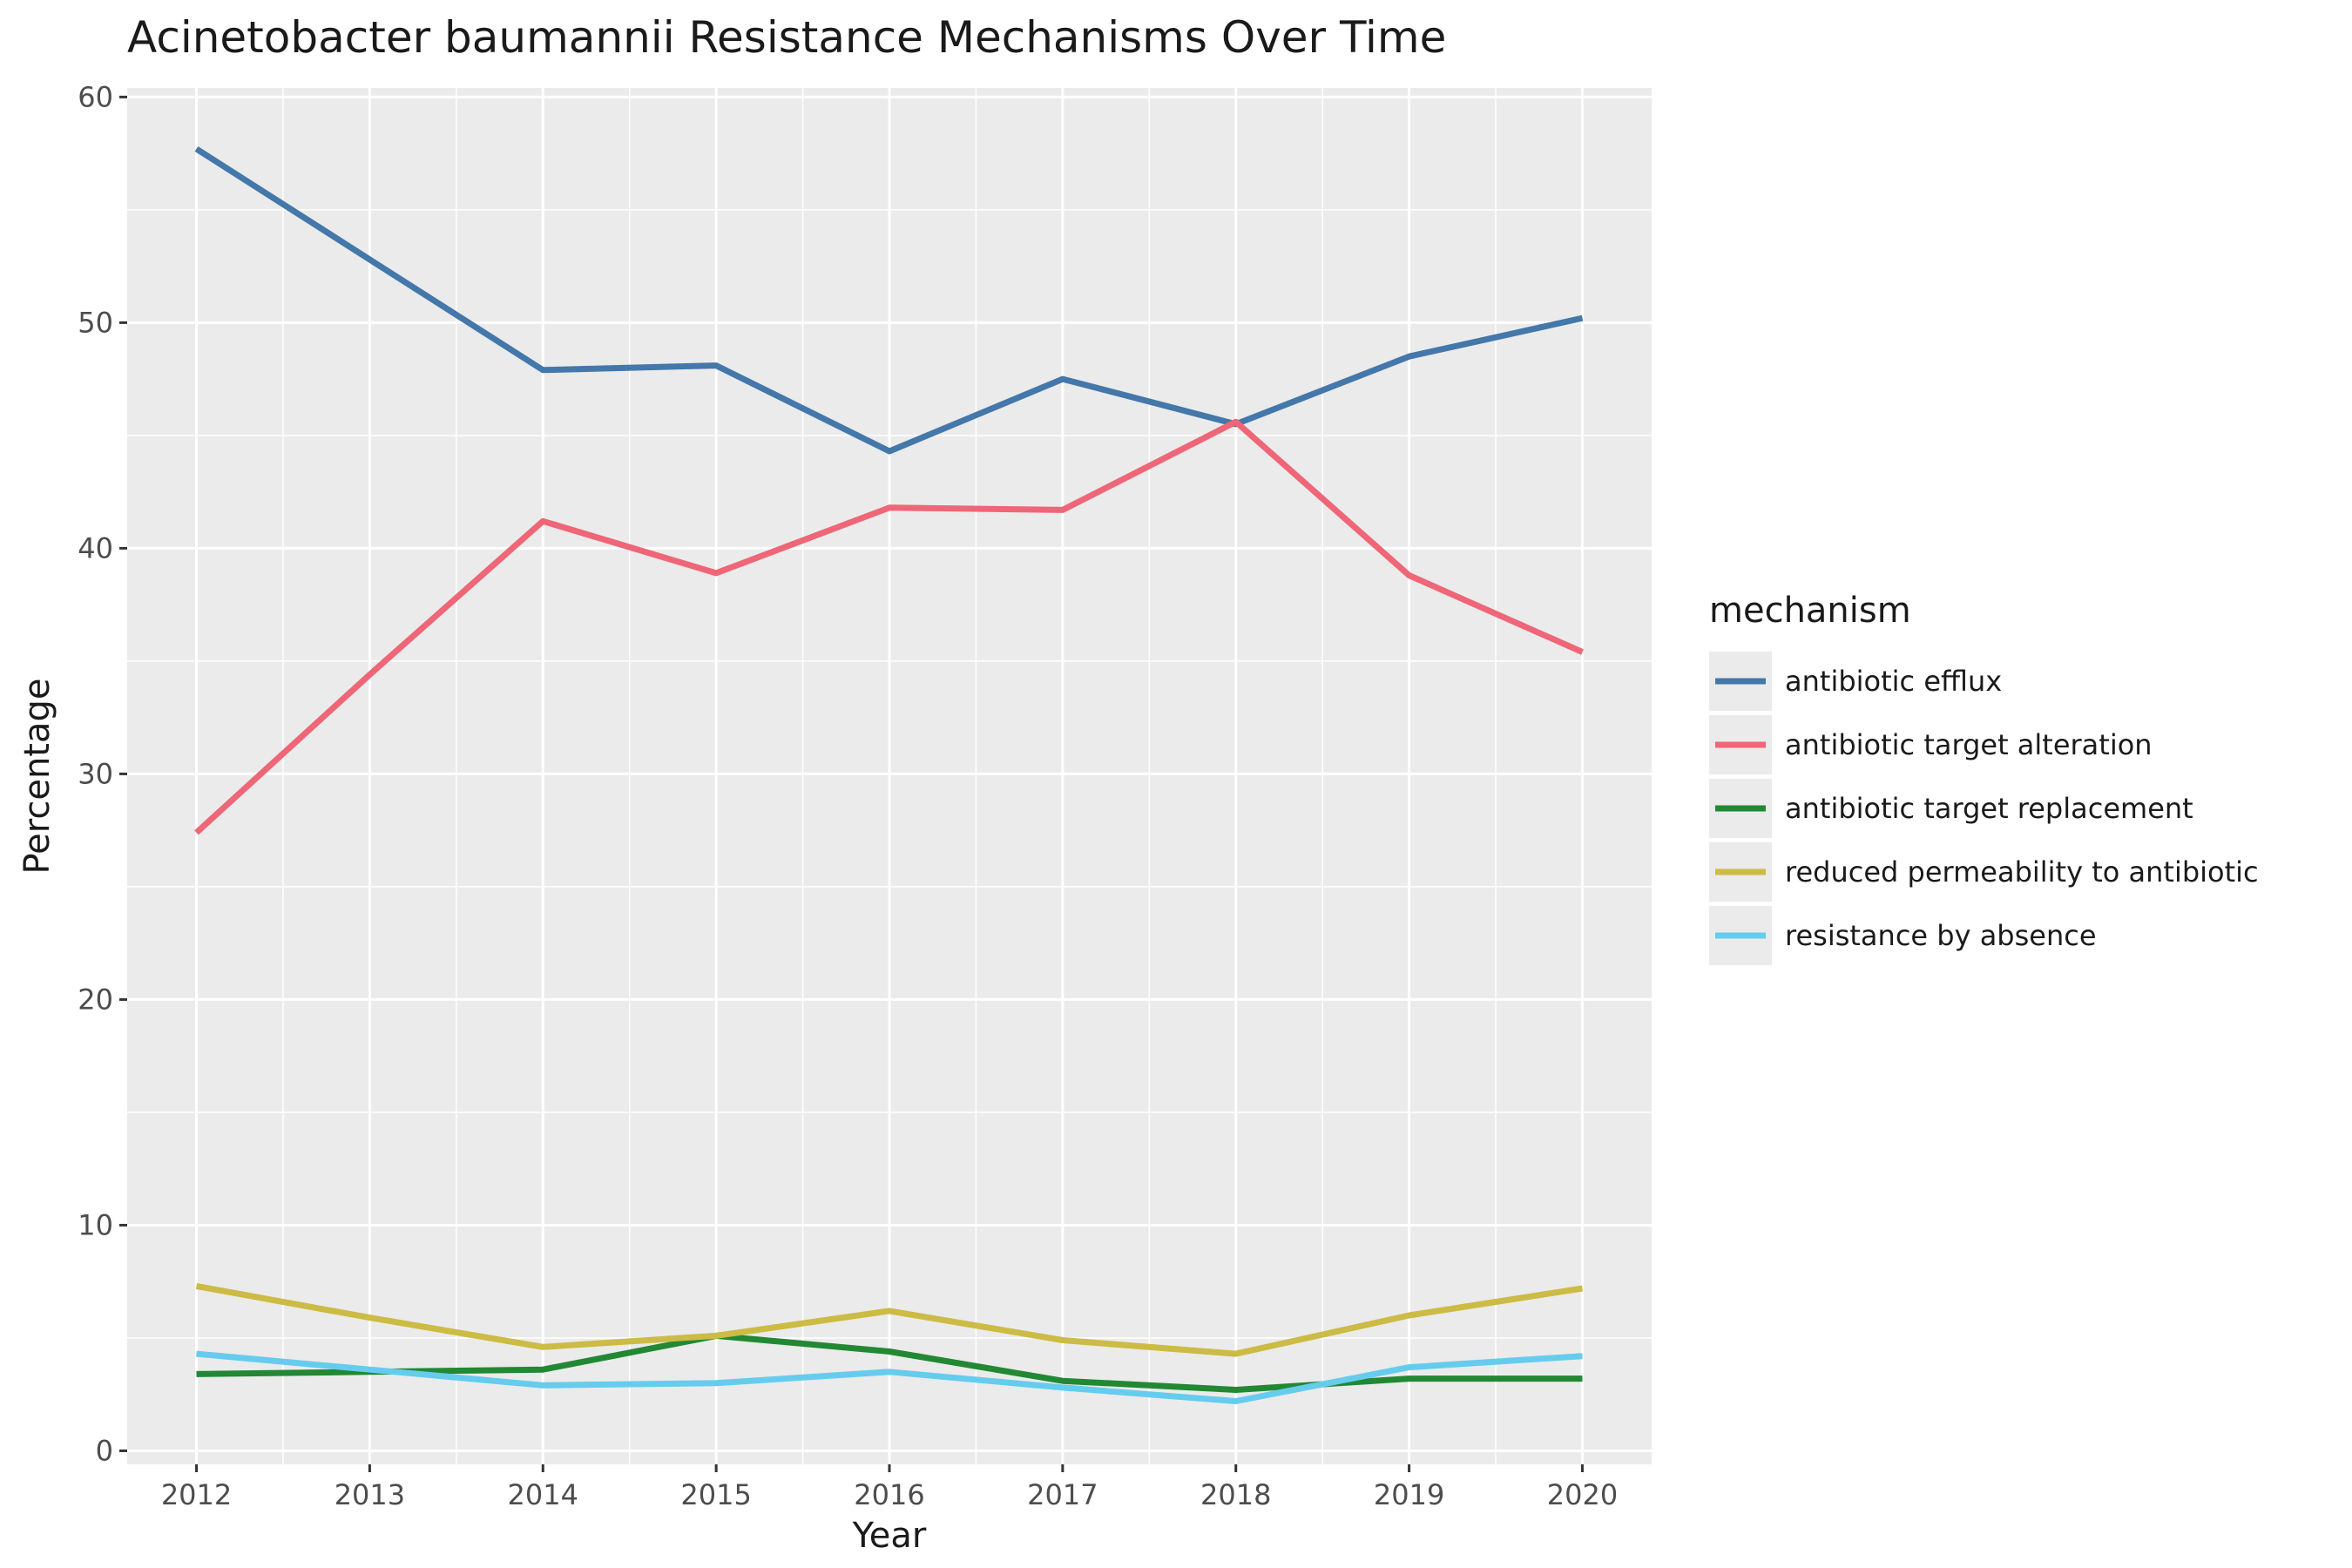  What do you see at coordinates (1235, 1494) in the screenshot?
I see `x-tick-label: 2018` at bounding box center [1235, 1494].